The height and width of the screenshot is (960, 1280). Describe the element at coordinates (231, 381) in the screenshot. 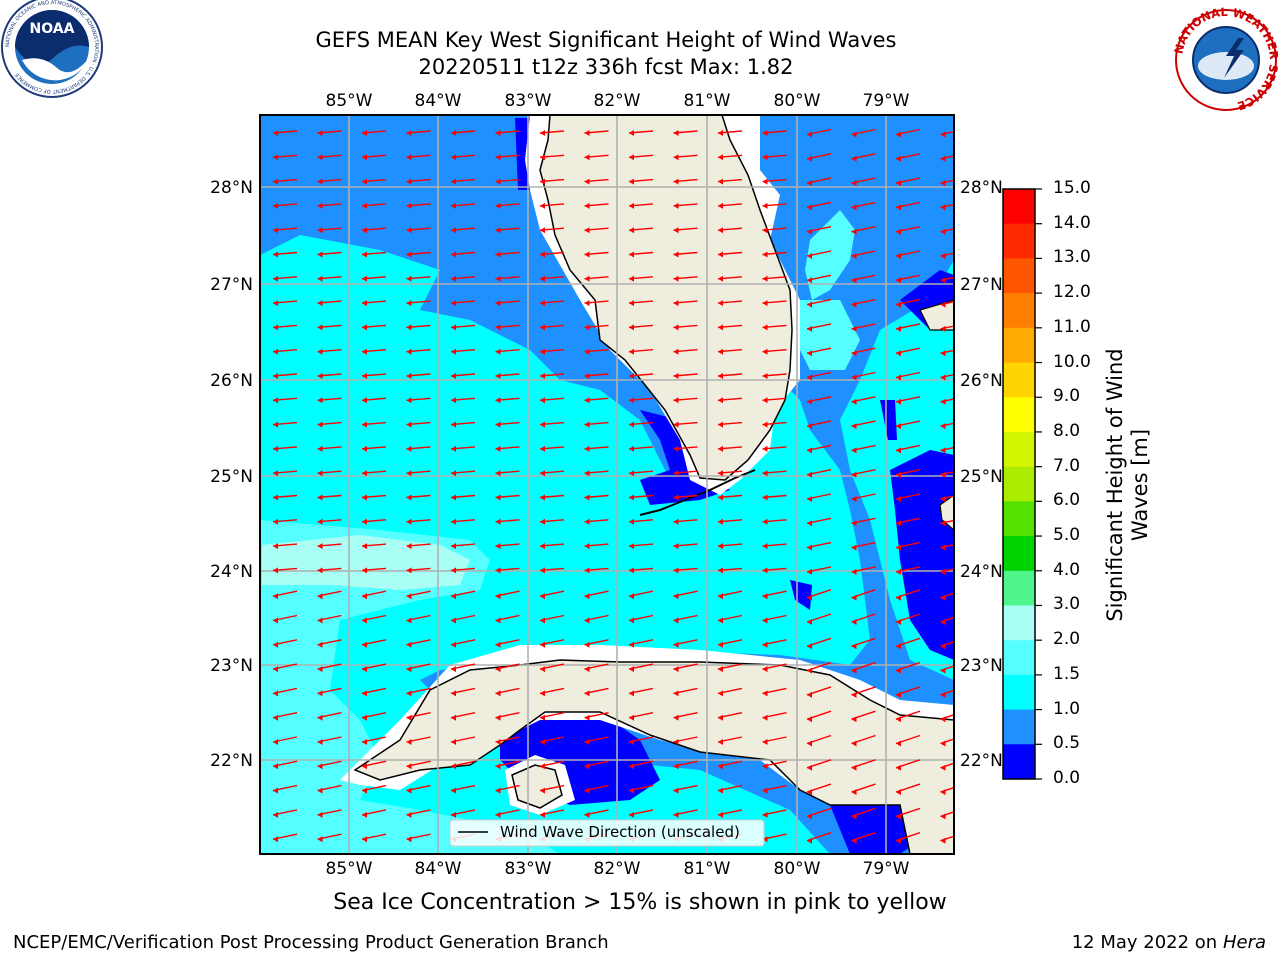

I see `lat-label-left: 26°N` at that location.